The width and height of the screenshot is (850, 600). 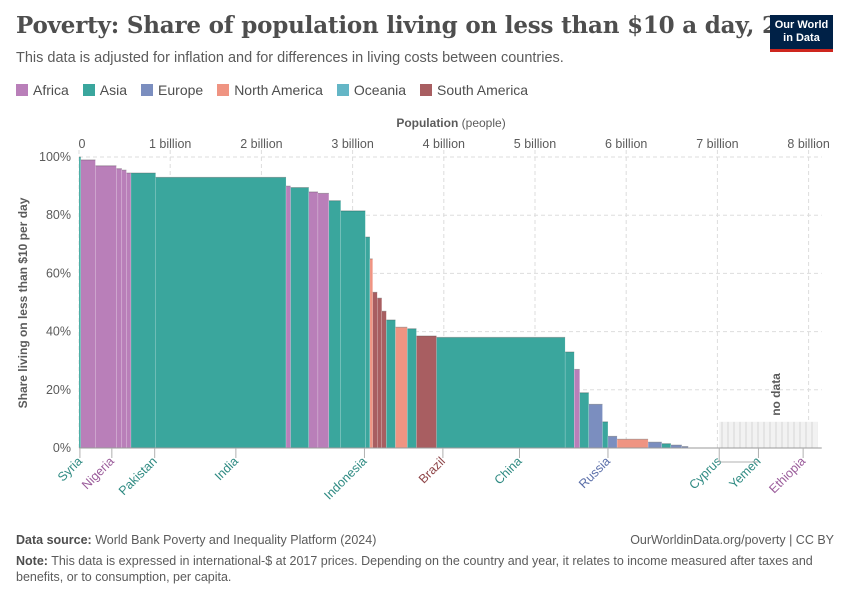 What do you see at coordinates (98, 473) in the screenshot?
I see `country-label-nigeria: Nigeria` at bounding box center [98, 473].